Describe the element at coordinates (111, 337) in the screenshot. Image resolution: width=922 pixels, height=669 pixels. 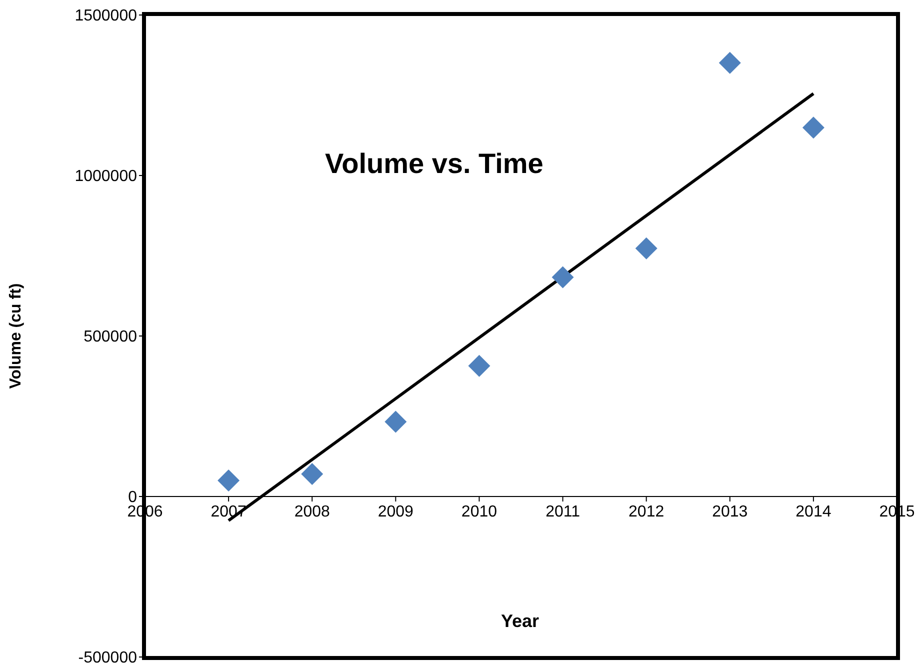
I see `y-tick-label: 500000` at that location.